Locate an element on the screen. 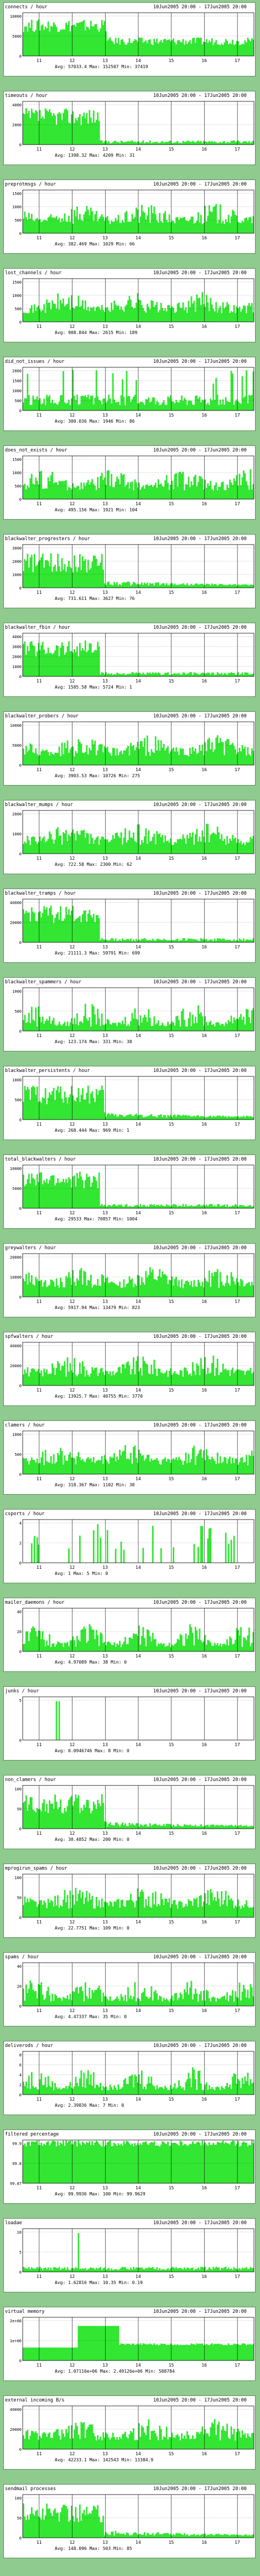 The width and height of the screenshot is (260, 2576). y-tick-label: 5000 is located at coordinates (17, 36).